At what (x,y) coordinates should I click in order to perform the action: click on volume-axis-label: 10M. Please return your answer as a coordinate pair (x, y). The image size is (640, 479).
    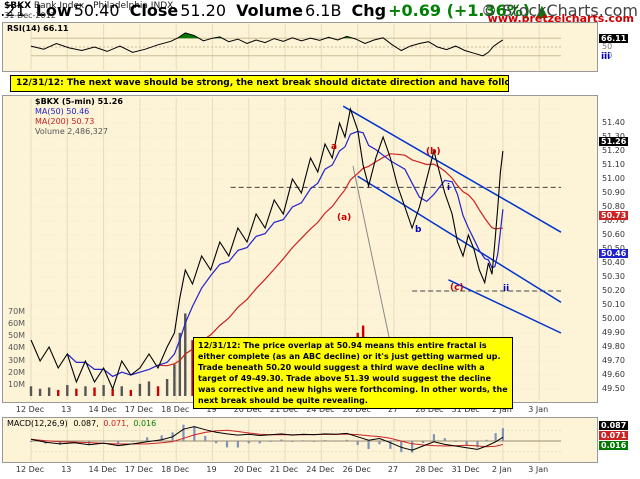
    Looking at the image, I should click on (17, 384).